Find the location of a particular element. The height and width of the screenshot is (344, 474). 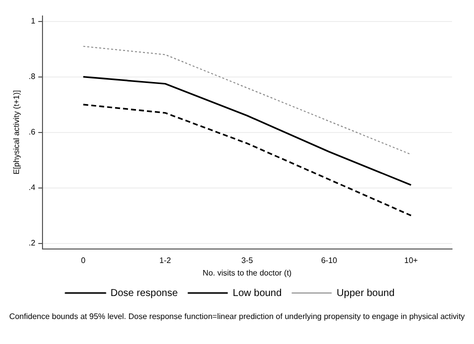

y-tick-label: .4 is located at coordinates (32, 187).